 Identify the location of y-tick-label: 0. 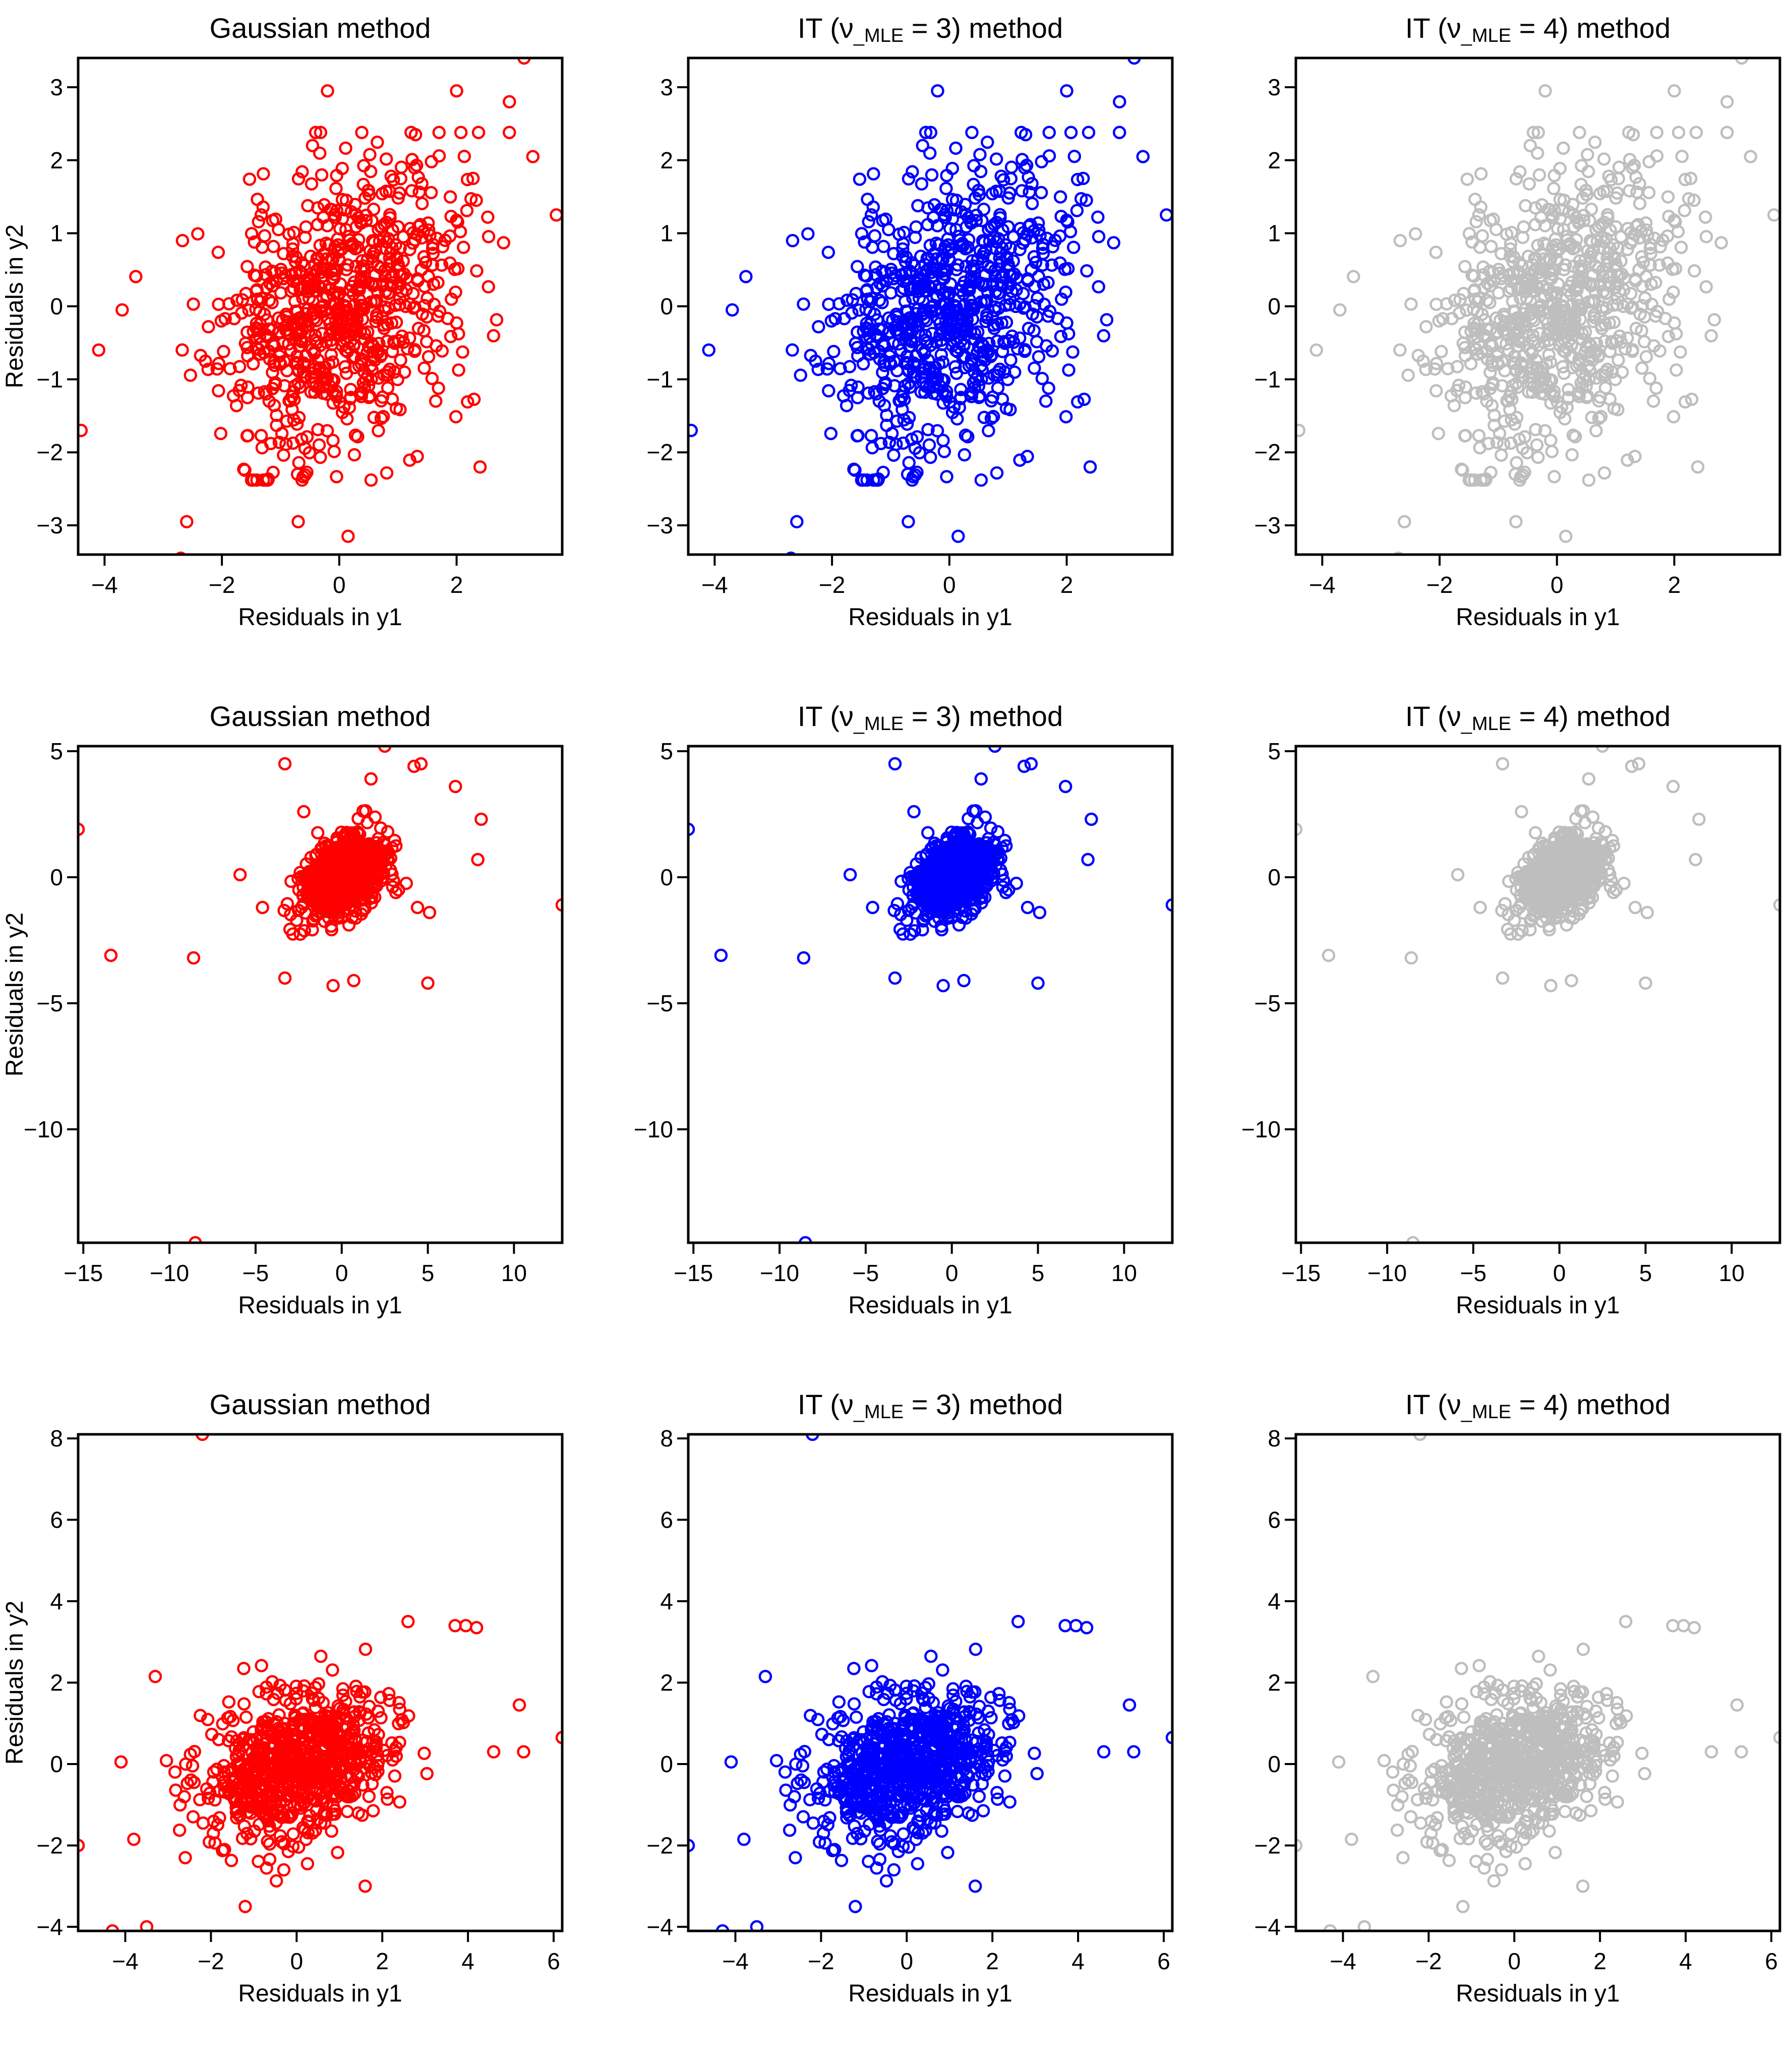
(1274, 306).